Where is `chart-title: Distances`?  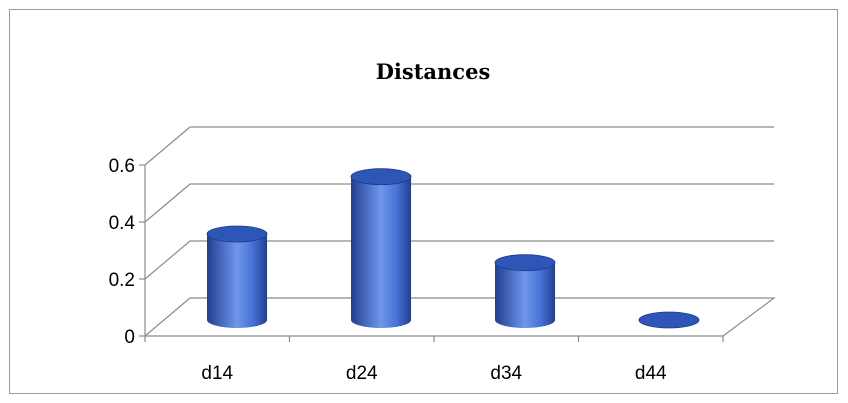
chart-title: Distances is located at coordinates (433, 71).